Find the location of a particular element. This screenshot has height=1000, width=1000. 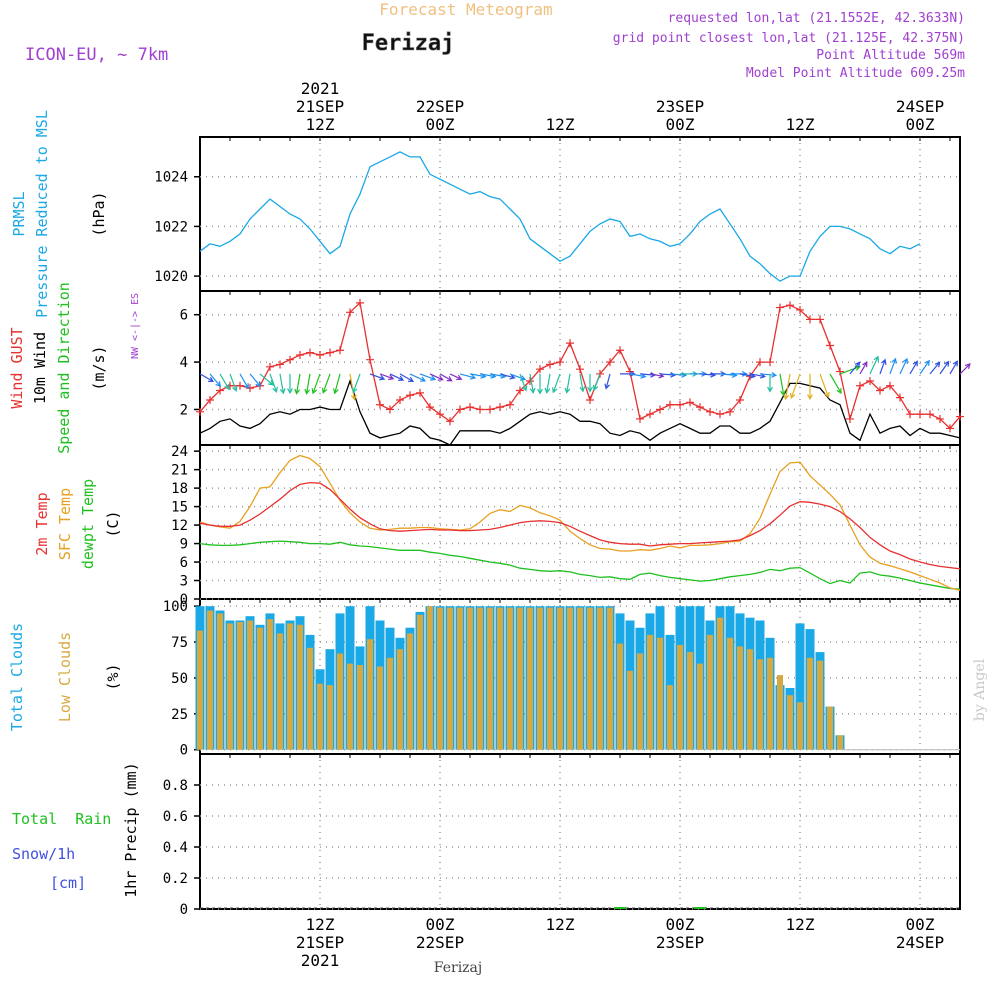

y-tick-label: 6 is located at coordinates (184, 563).